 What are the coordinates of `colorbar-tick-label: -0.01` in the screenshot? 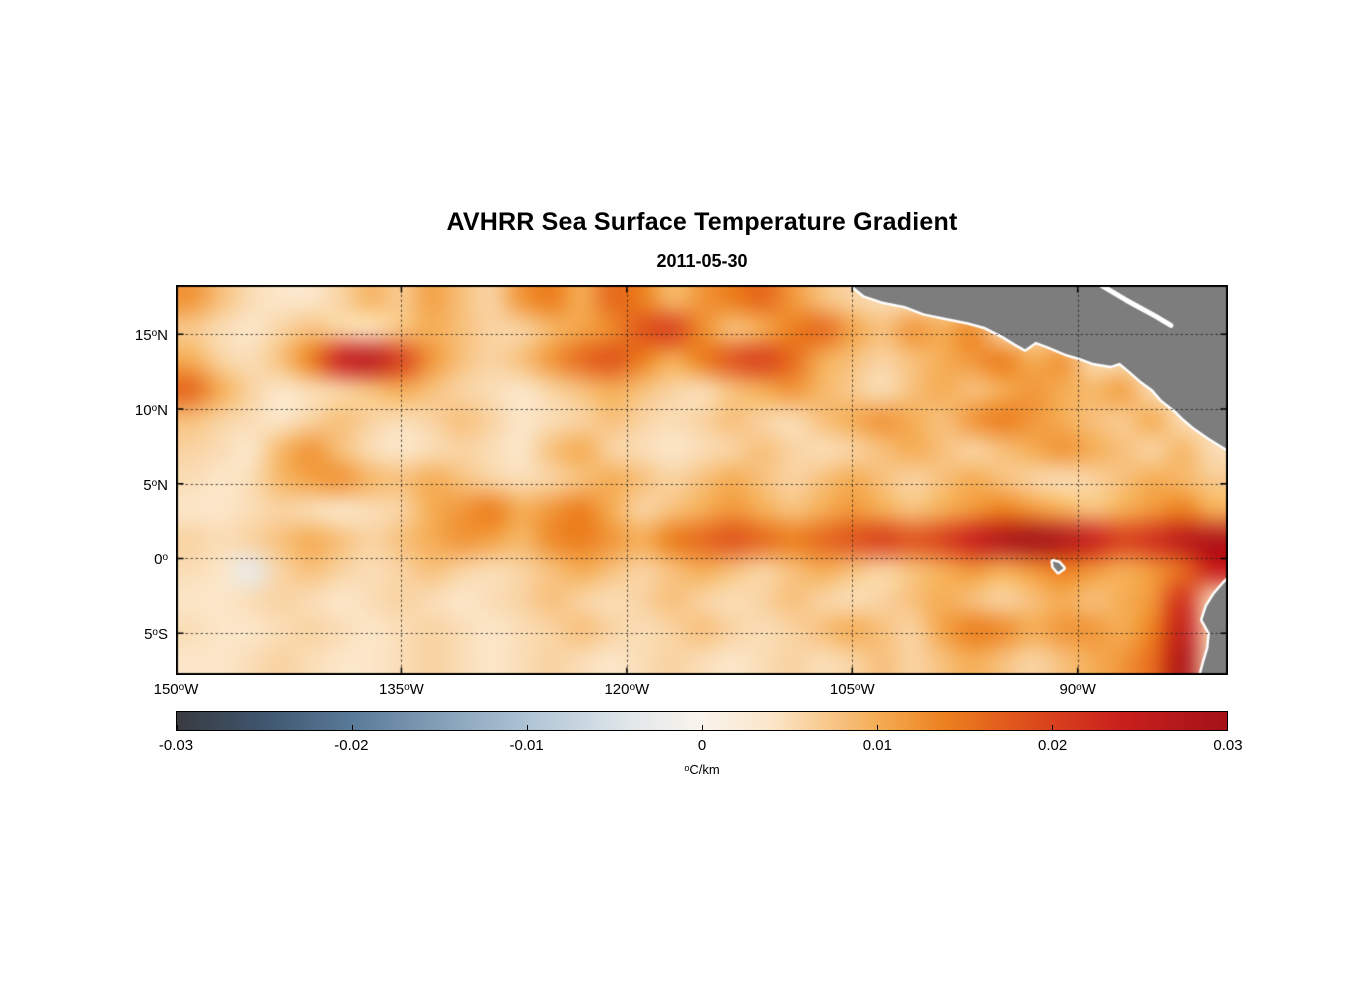 It's located at (526, 745).